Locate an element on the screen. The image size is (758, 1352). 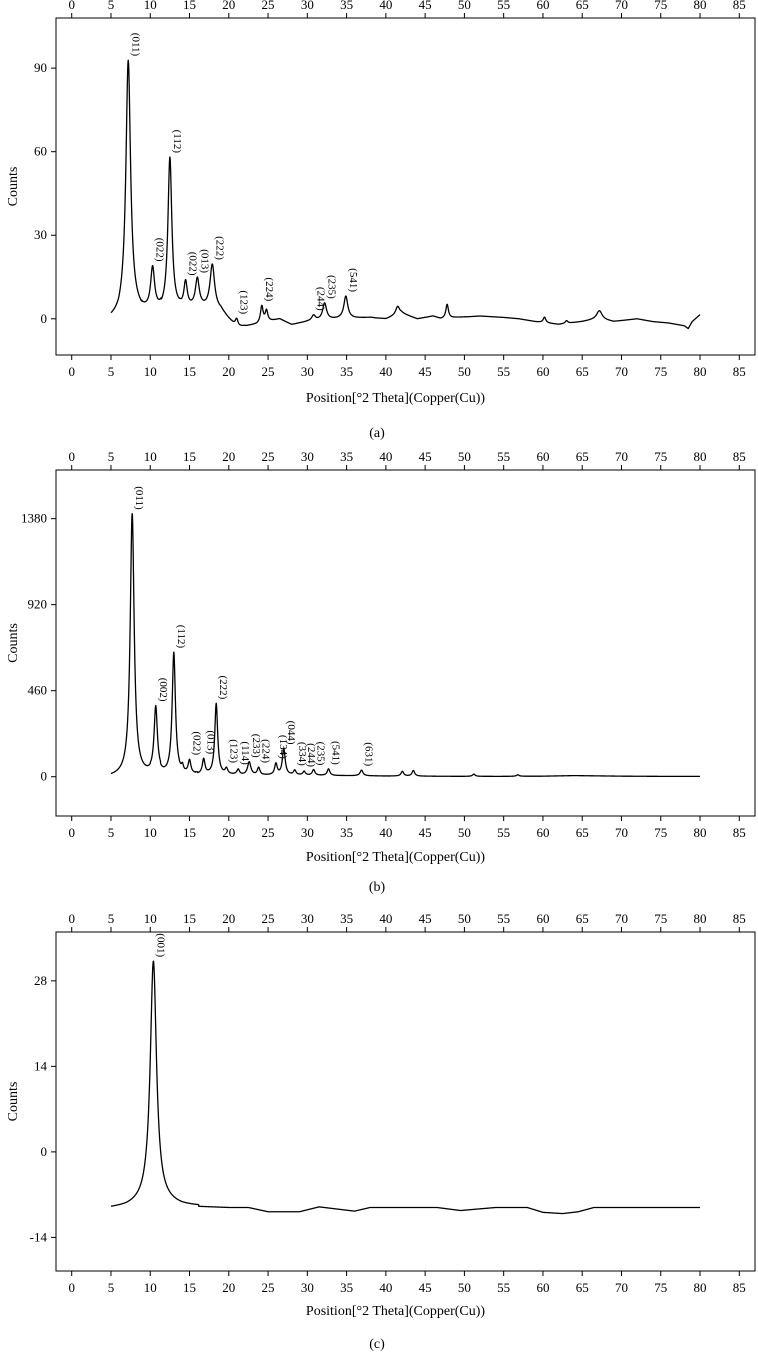
peak-label: (631) is located at coordinates (369, 754).